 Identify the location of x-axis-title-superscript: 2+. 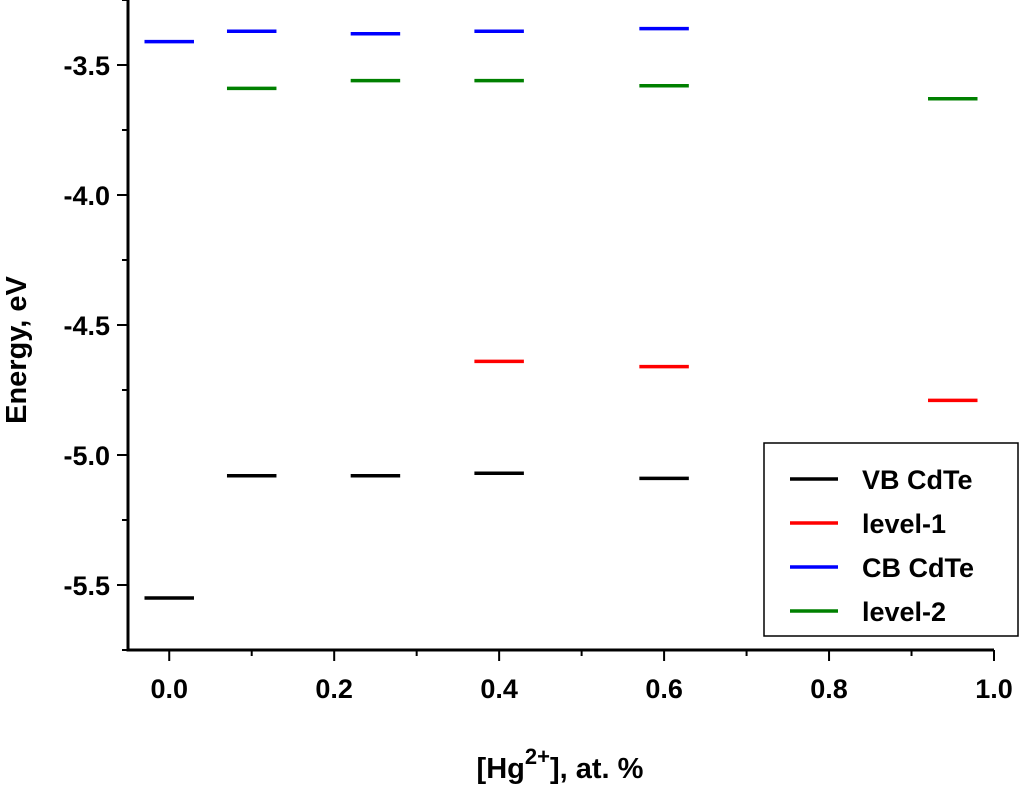
(537, 756).